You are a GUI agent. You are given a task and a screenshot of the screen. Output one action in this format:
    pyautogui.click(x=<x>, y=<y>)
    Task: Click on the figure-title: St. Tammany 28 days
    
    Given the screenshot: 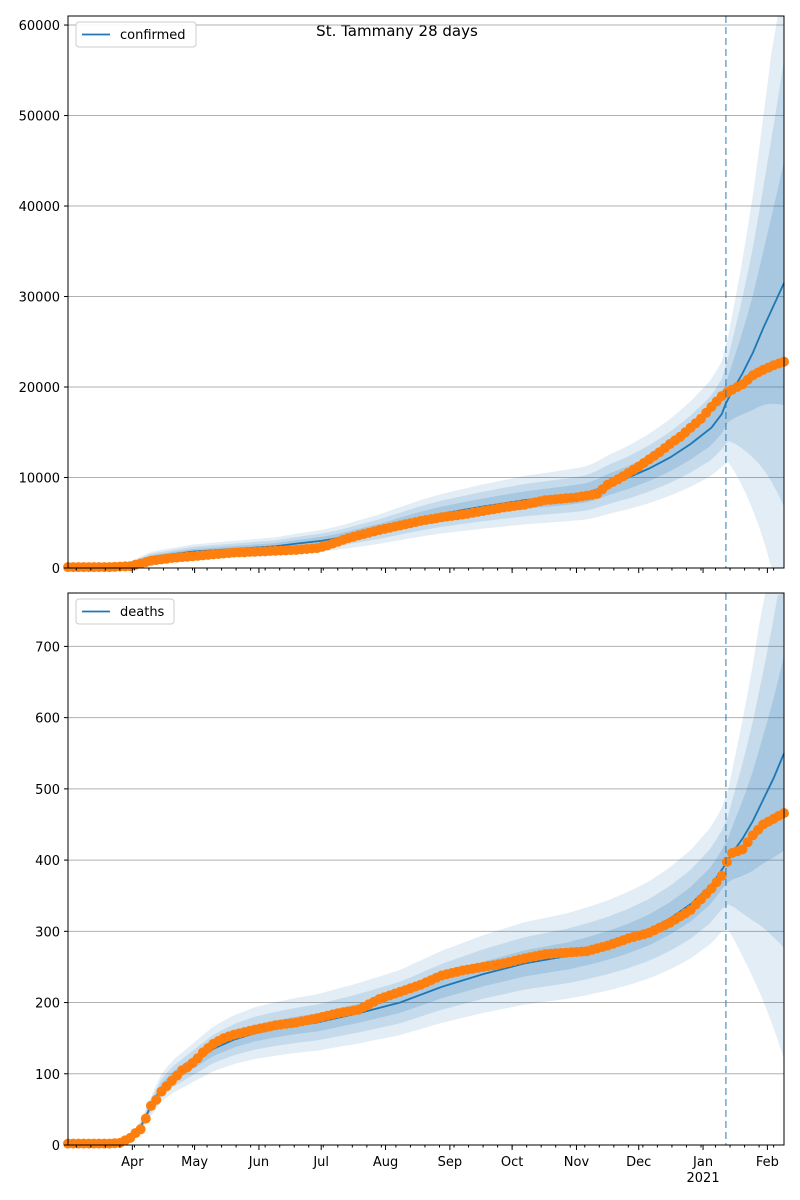 What is the action you would take?
    pyautogui.click(x=397, y=31)
    